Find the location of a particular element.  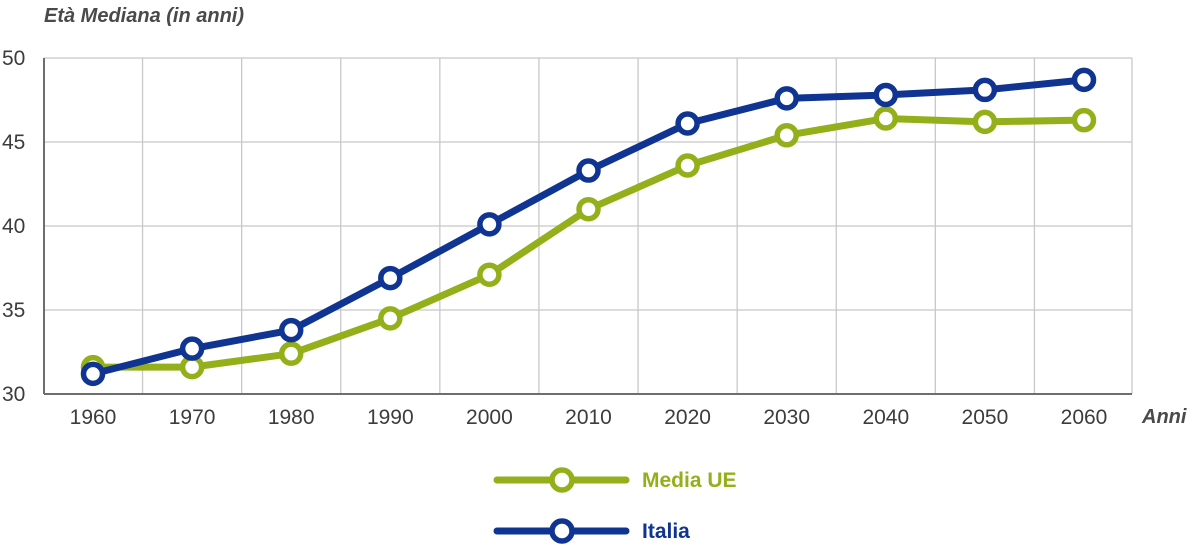

x-tick-label-1960: 1960 is located at coordinates (93, 417).